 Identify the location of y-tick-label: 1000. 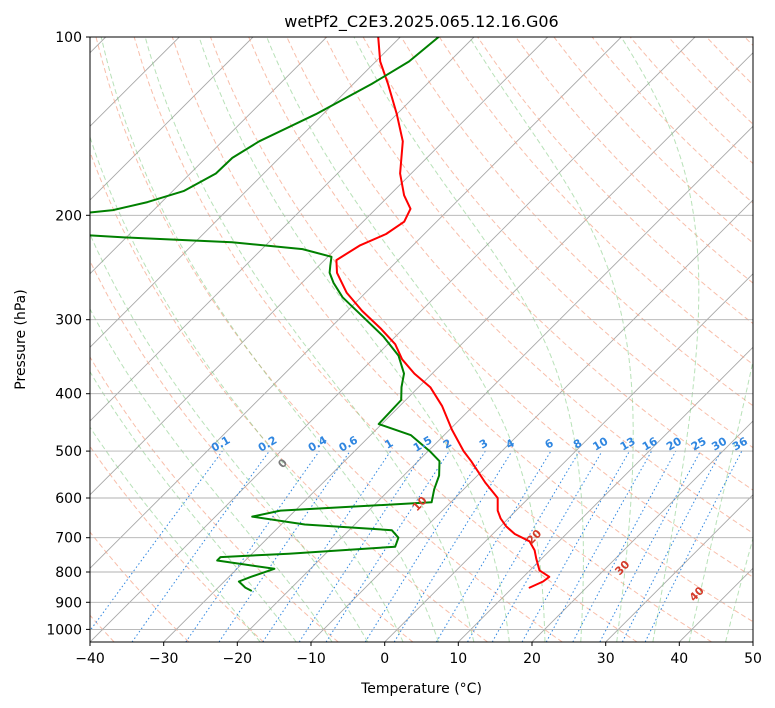
(64, 630).